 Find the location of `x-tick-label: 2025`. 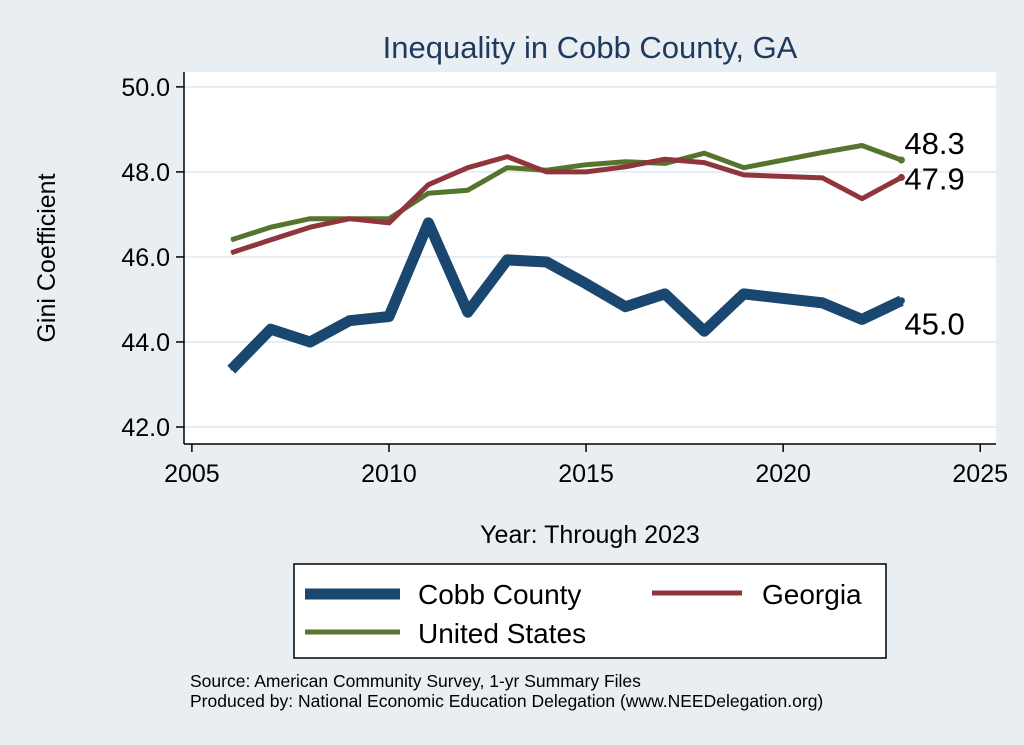

x-tick-label: 2025 is located at coordinates (980, 474).